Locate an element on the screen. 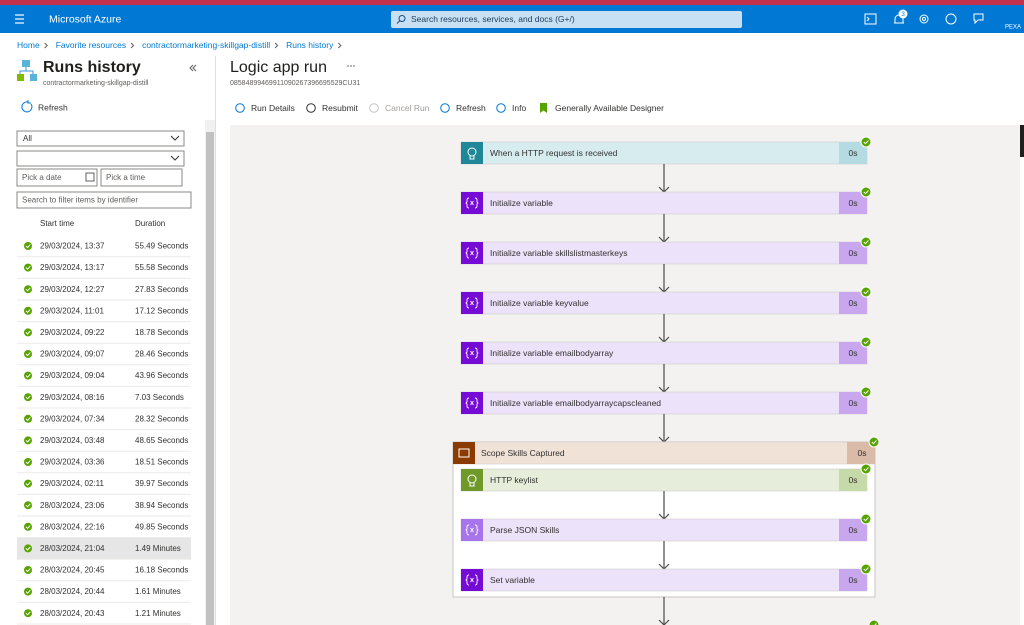 The width and height of the screenshot is (1024, 625). run-row: 29/03/2024, 09:22 18.78 Seconds is located at coordinates (104, 336).